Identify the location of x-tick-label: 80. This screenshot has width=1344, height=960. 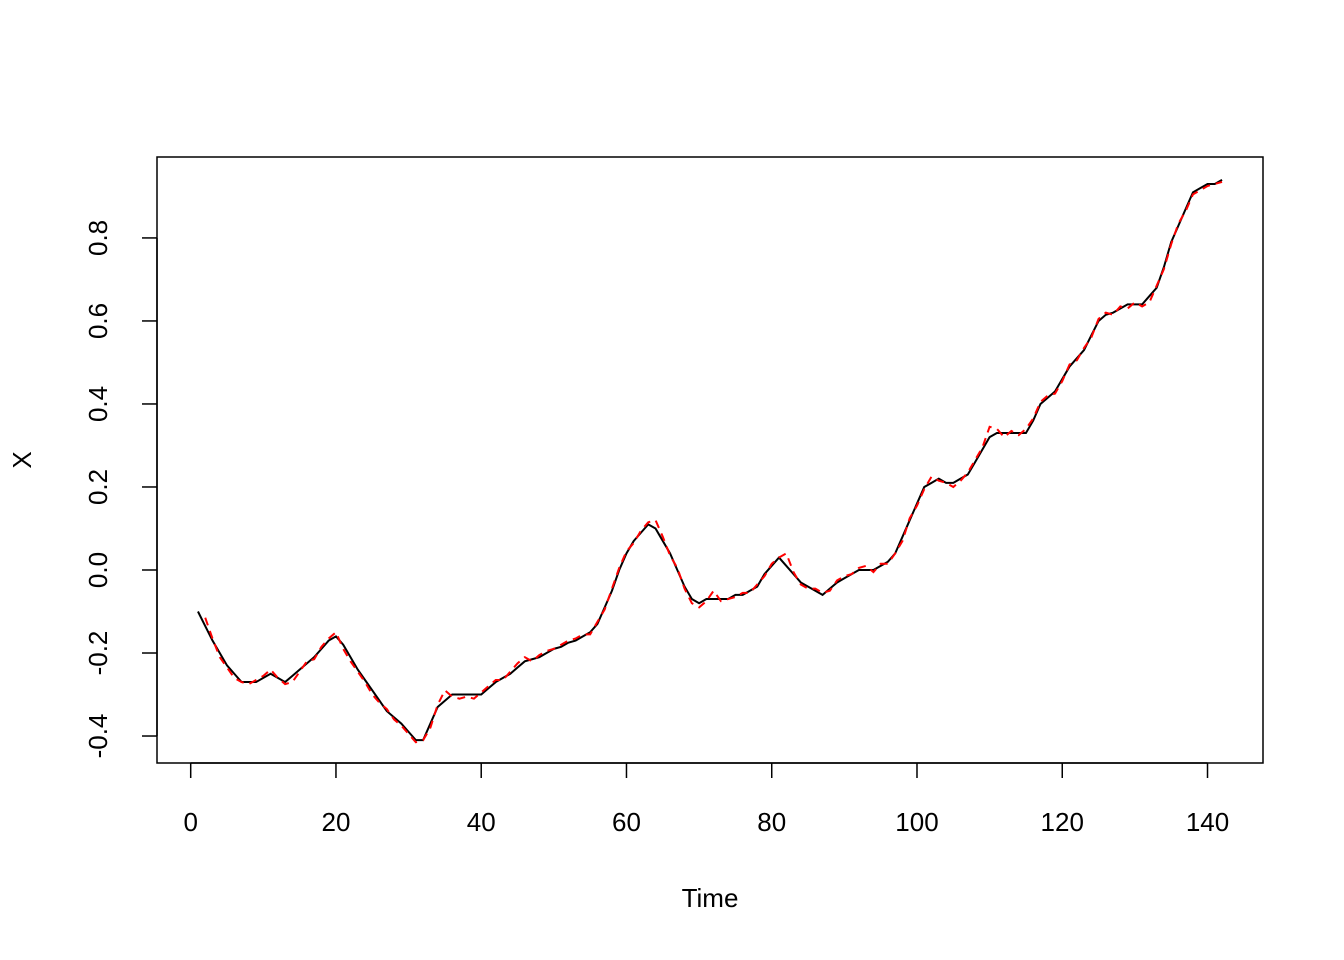
(771, 822).